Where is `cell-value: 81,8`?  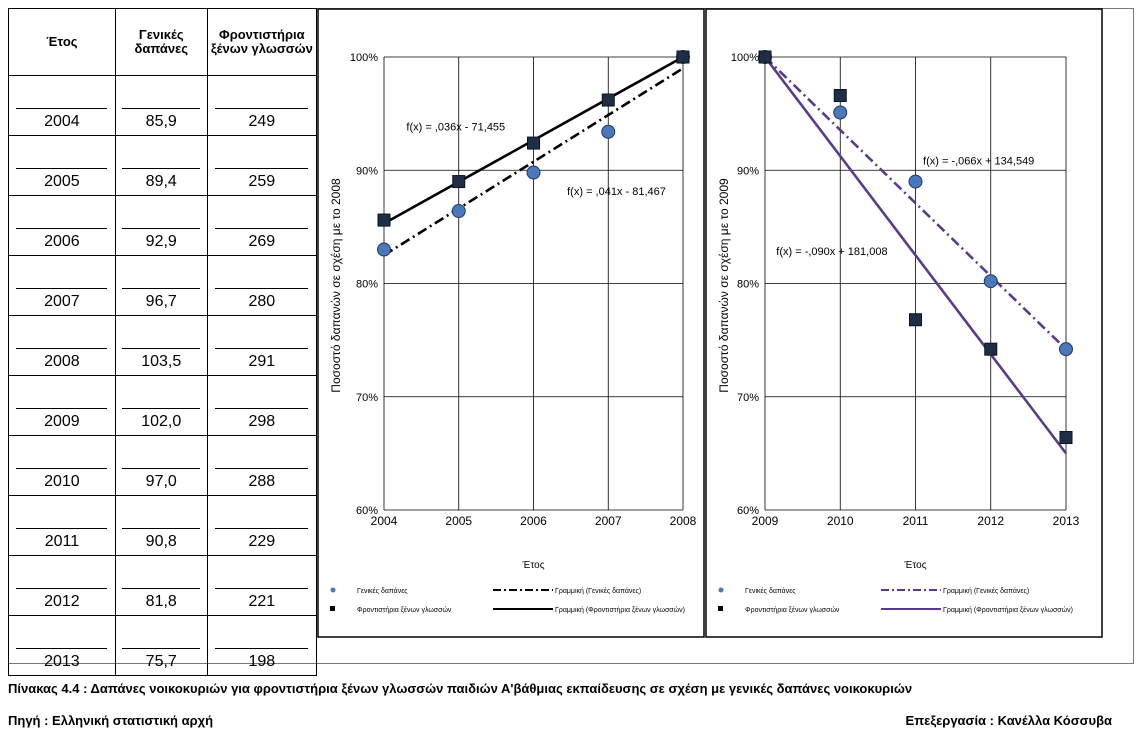 cell-value: 81,8 is located at coordinates (161, 599).